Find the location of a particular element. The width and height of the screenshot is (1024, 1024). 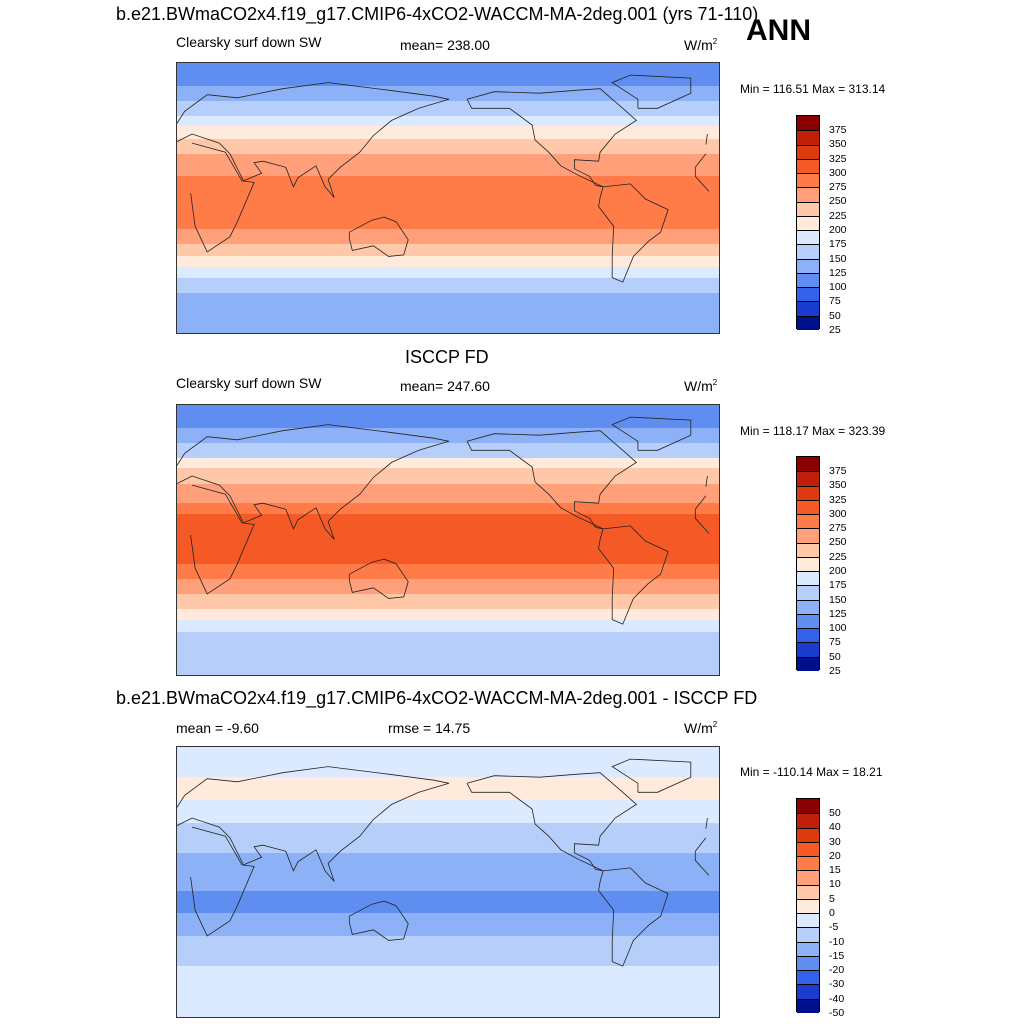

colorbar-tick-label: 200 is located at coordinates (838, 230).